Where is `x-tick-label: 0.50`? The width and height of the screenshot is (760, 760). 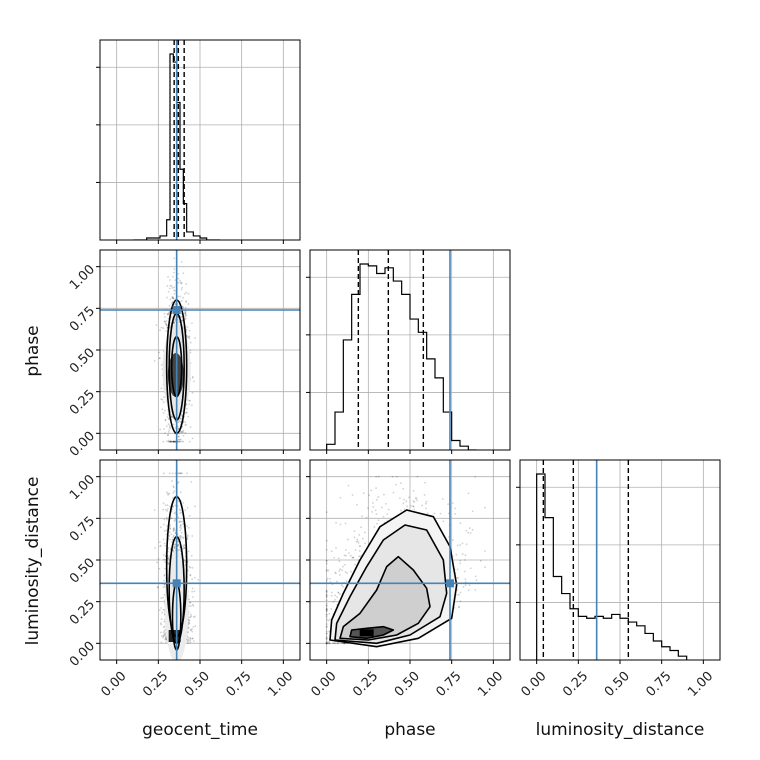 x-tick-label: 0.50 is located at coordinates (407, 684).